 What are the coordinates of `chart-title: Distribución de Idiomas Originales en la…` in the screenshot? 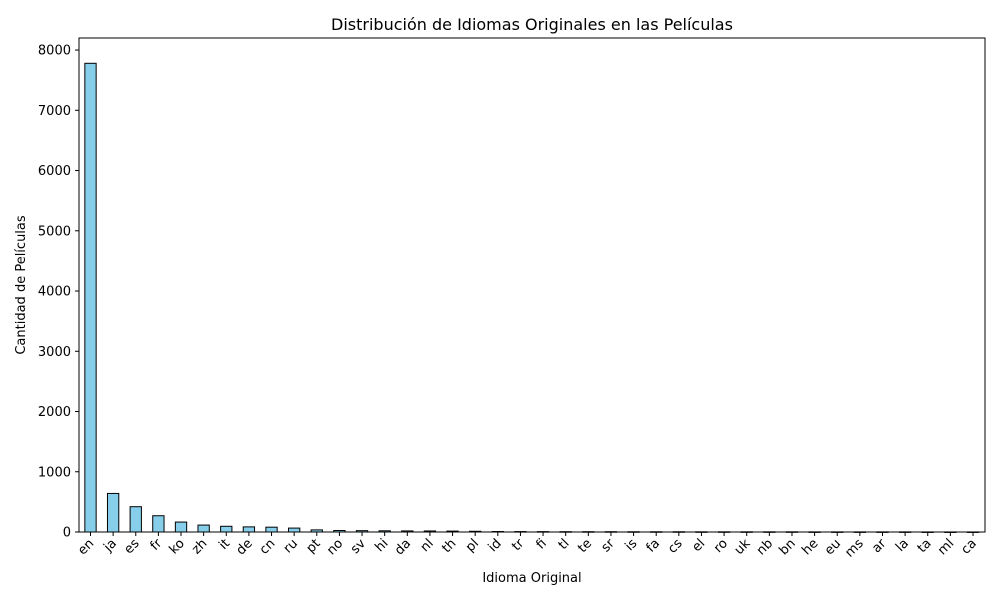 It's located at (532, 24).